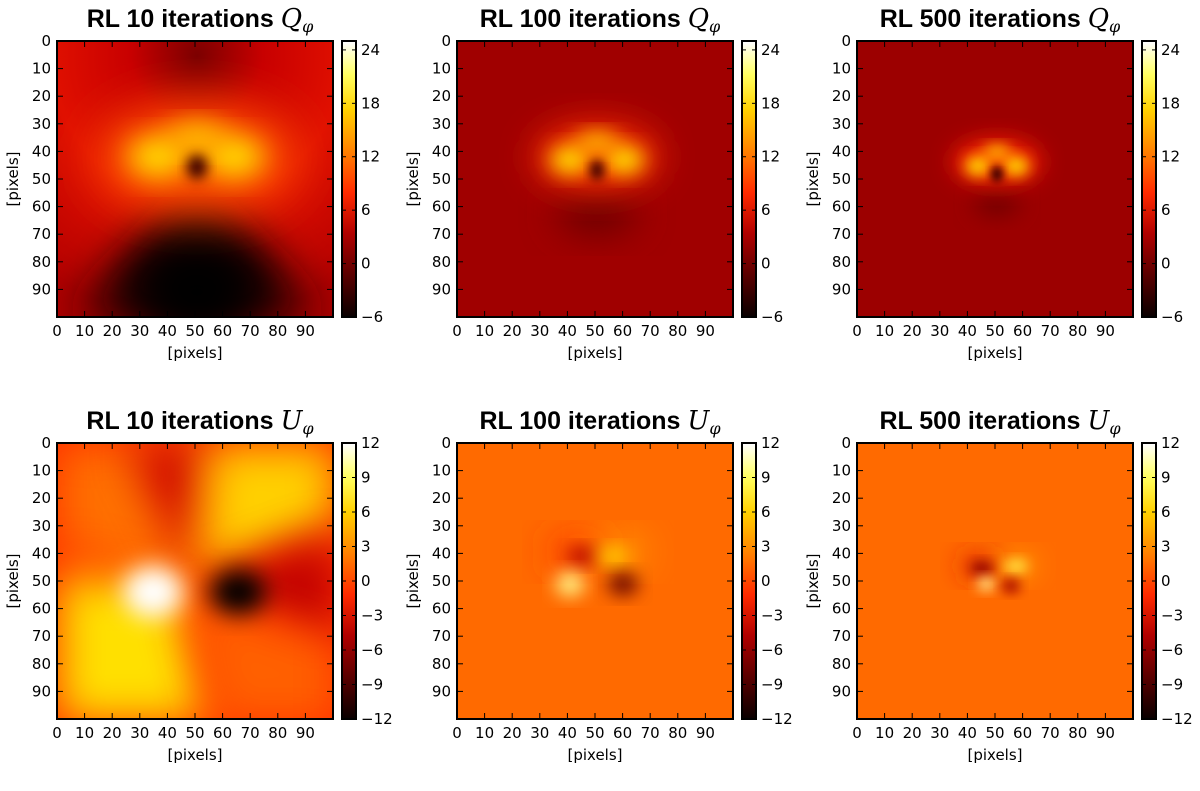  What do you see at coordinates (1000, 20) in the screenshot?
I see `panel-title: RL 500 iterations Qφ` at bounding box center [1000, 20].